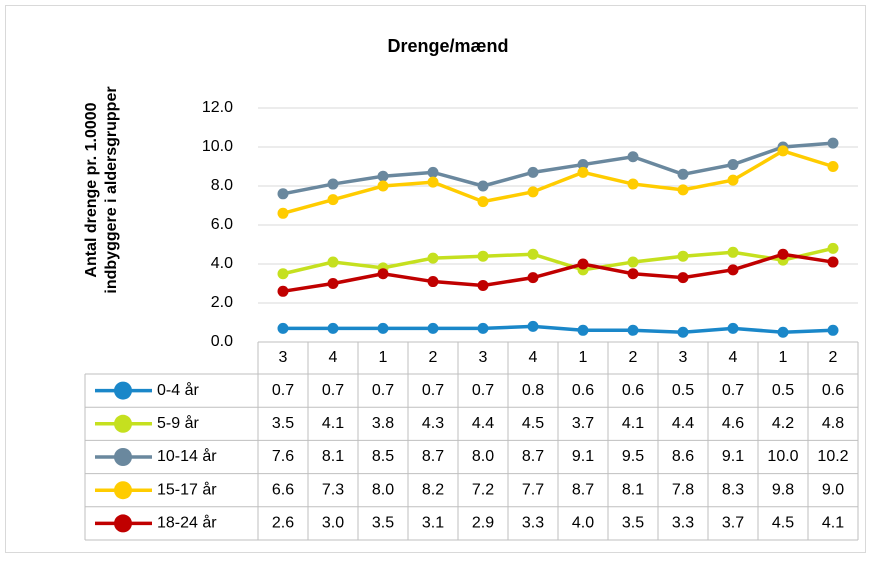 Image resolution: width=871 pixels, height=564 pixels. Describe the element at coordinates (533, 489) in the screenshot. I see `table-value: 7.7` at that location.